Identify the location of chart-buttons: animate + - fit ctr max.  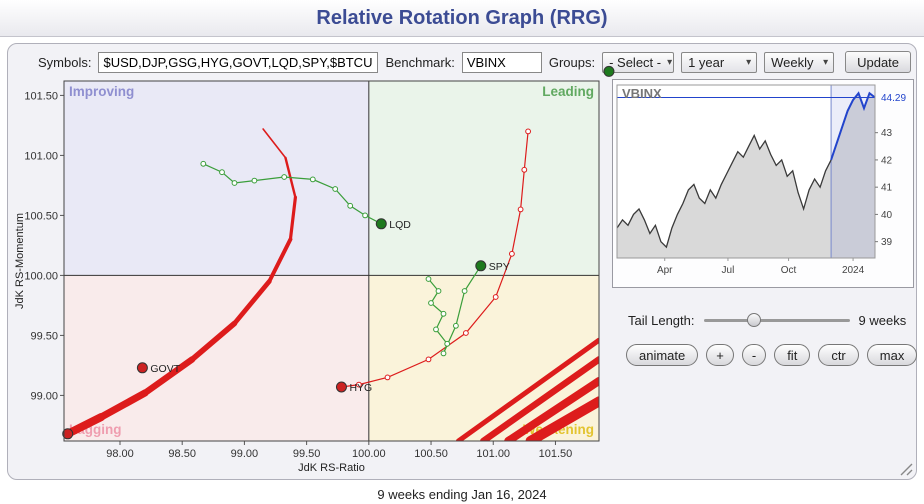
(772, 355).